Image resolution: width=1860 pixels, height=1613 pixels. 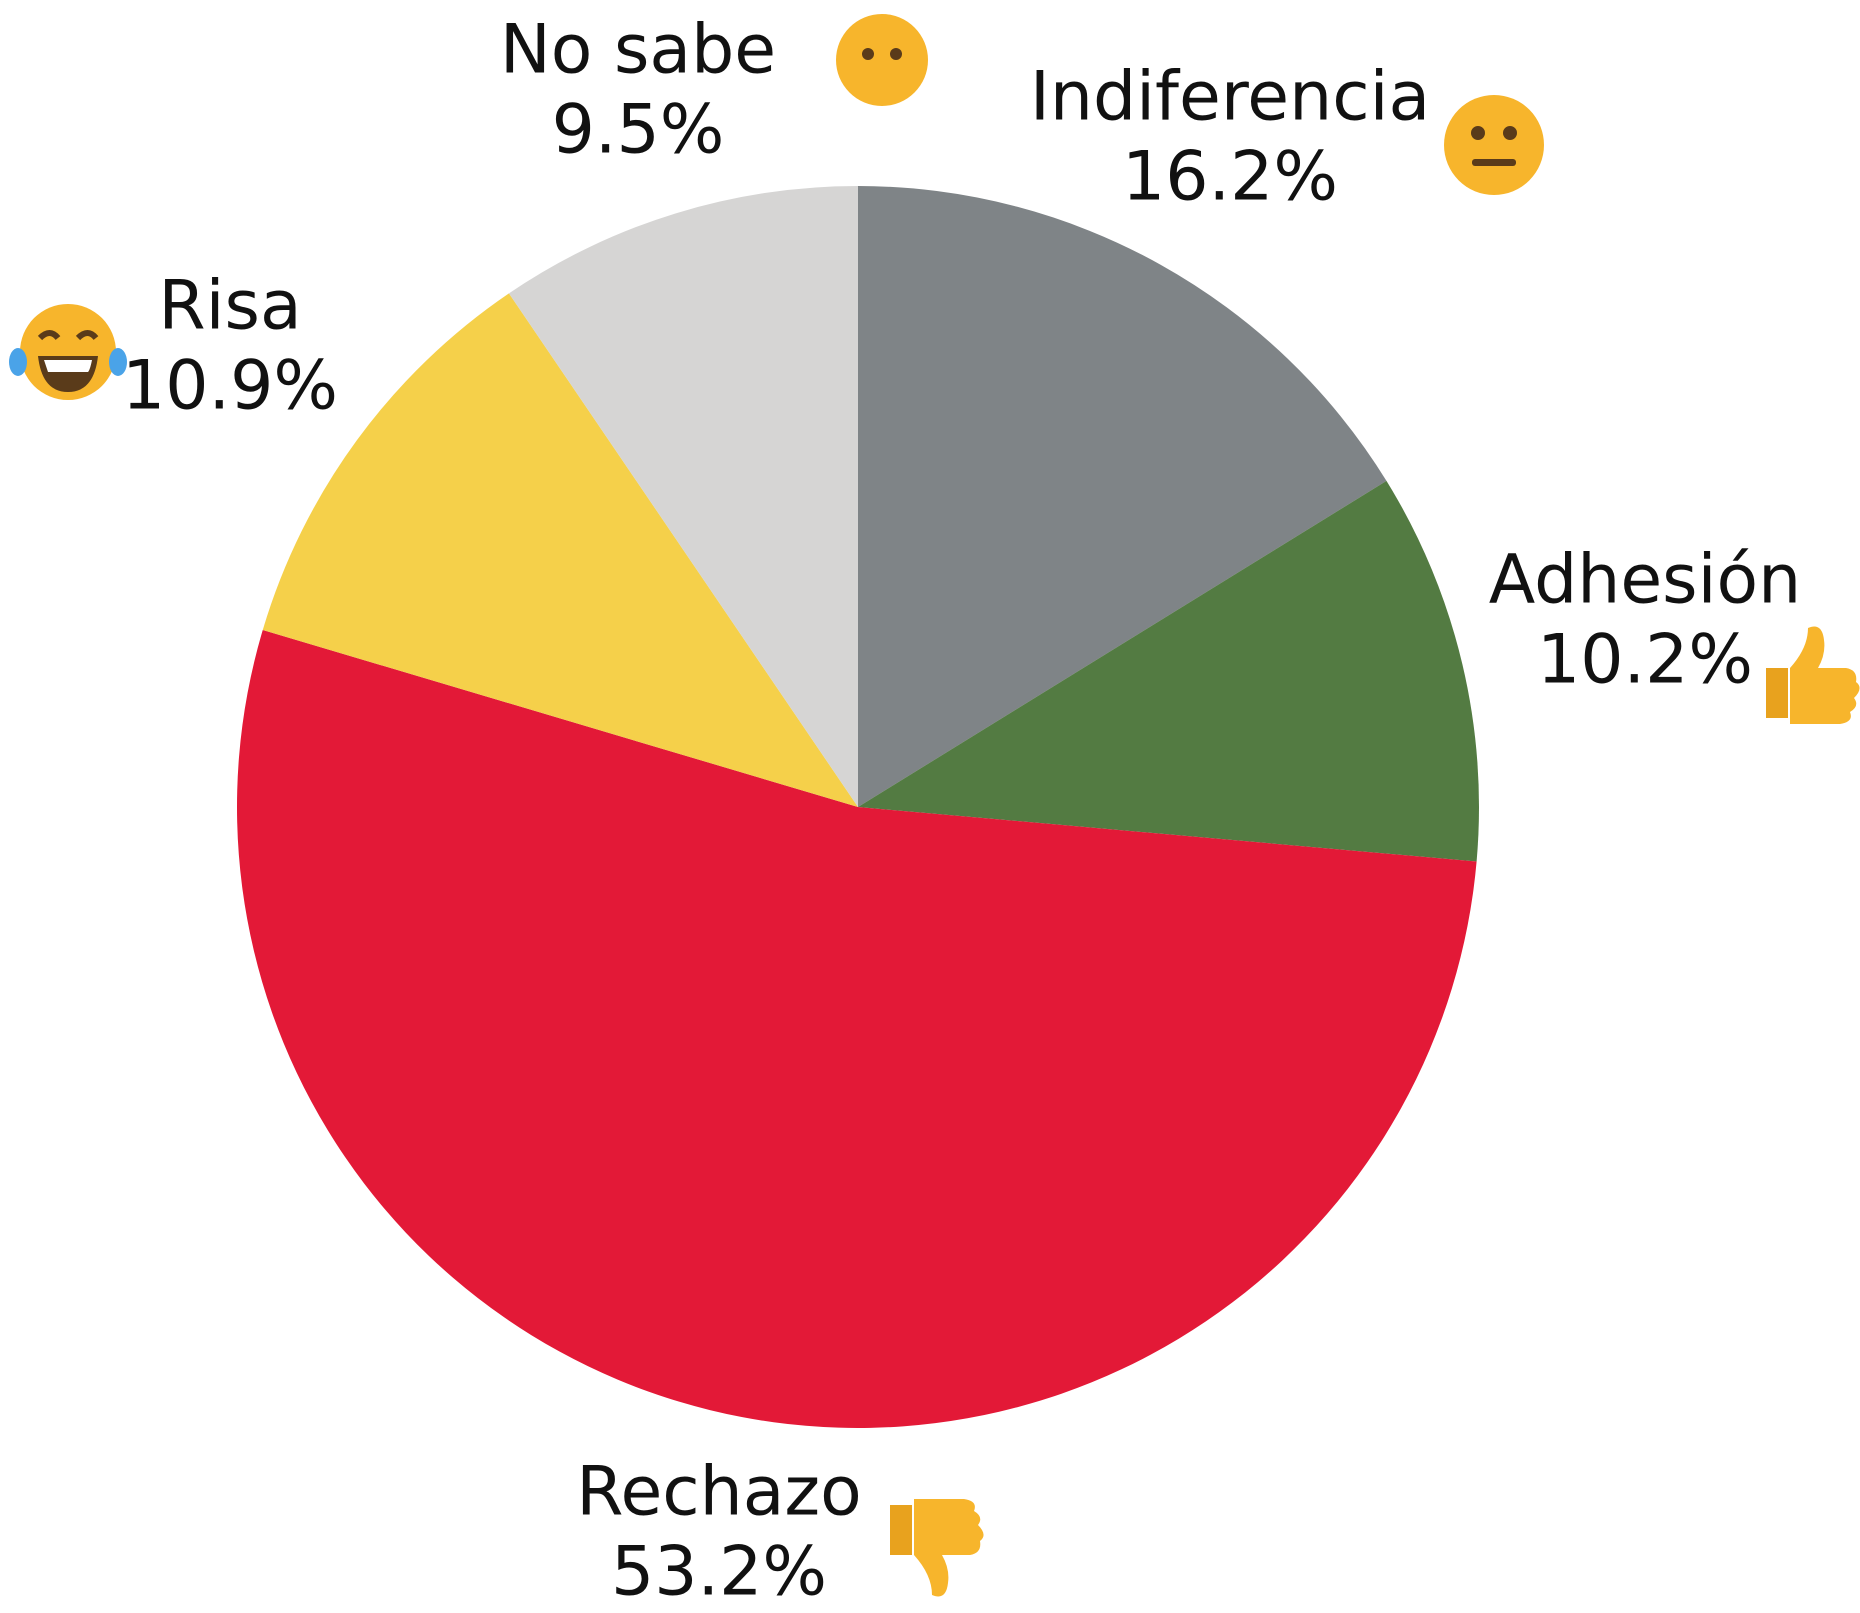 I want to click on emoji-no-mouth, so click(x=882, y=60).